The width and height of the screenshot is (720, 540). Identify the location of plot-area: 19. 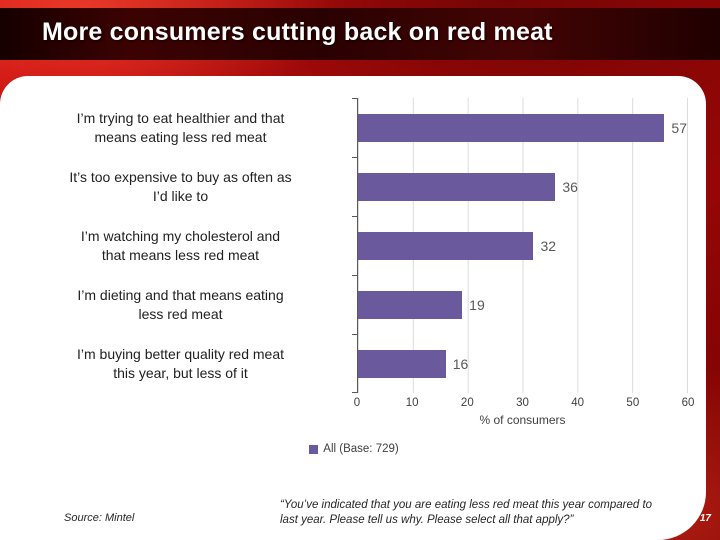
(520, 304).